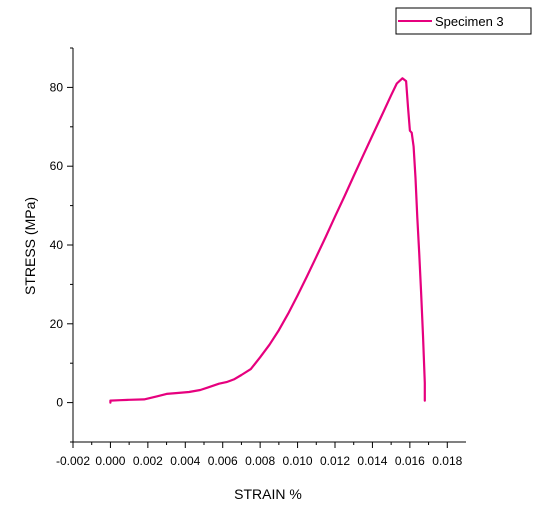 The image size is (533, 506). I want to click on legend-label-specimen-3: Specimen 3, so click(469, 21).